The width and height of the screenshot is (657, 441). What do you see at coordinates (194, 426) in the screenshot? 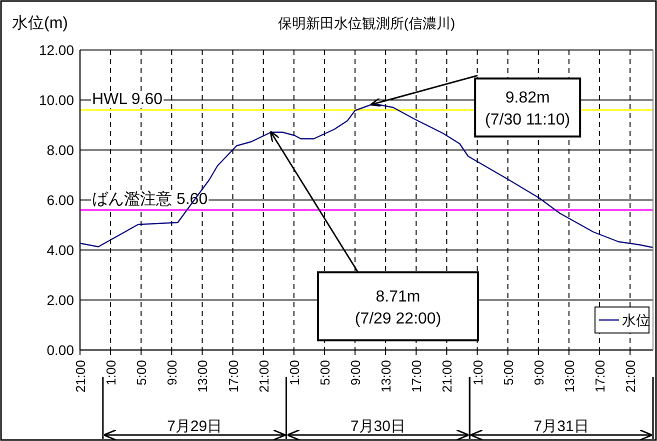
I see `text: 7月29日` at bounding box center [194, 426].